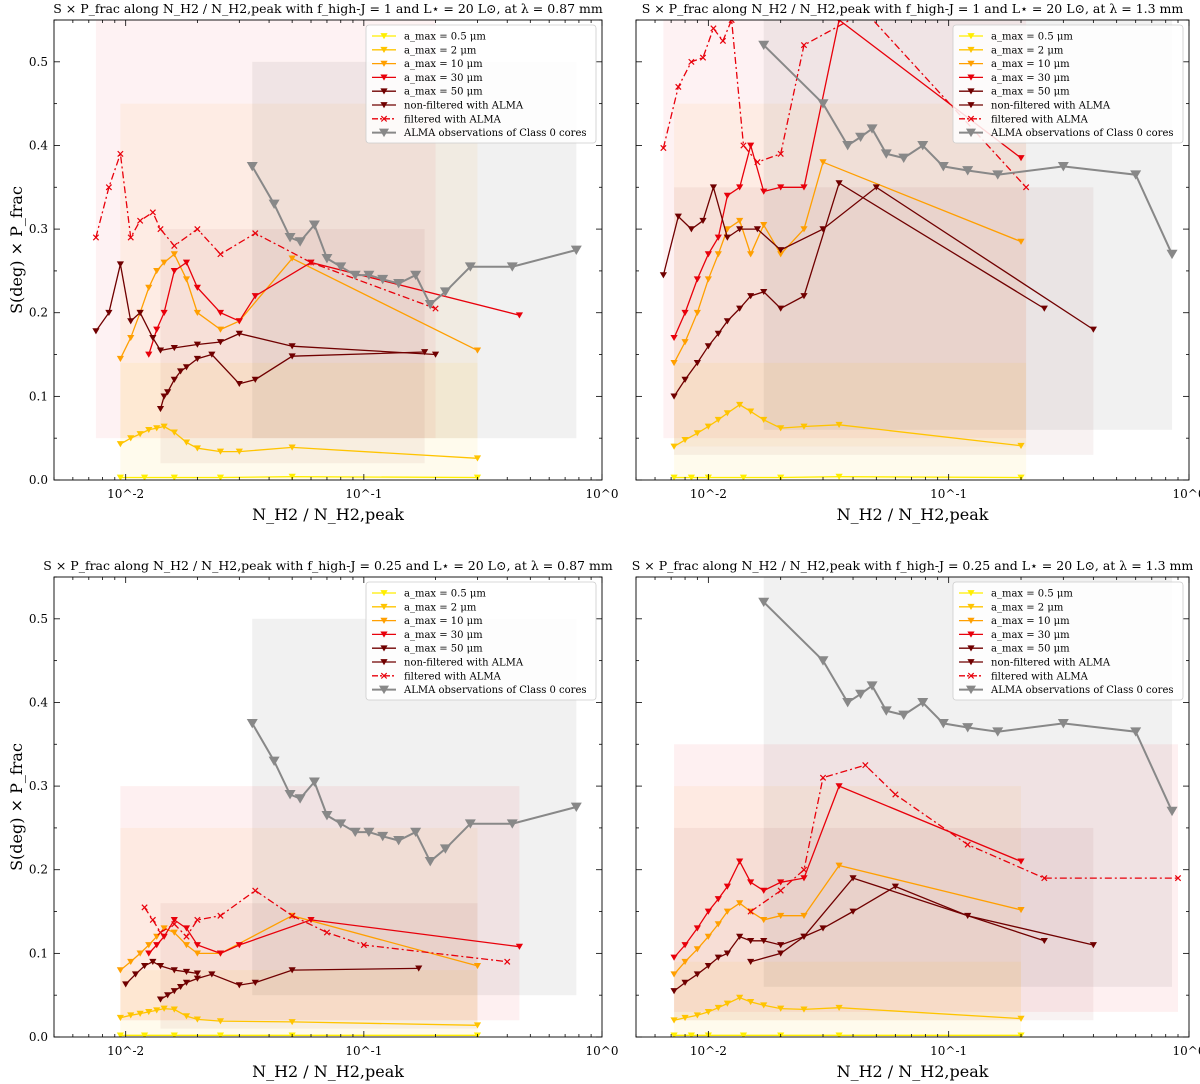 The image size is (1200, 1084). Describe the element at coordinates (38, 313) in the screenshot. I see `y-tick-label: 0.2` at that location.